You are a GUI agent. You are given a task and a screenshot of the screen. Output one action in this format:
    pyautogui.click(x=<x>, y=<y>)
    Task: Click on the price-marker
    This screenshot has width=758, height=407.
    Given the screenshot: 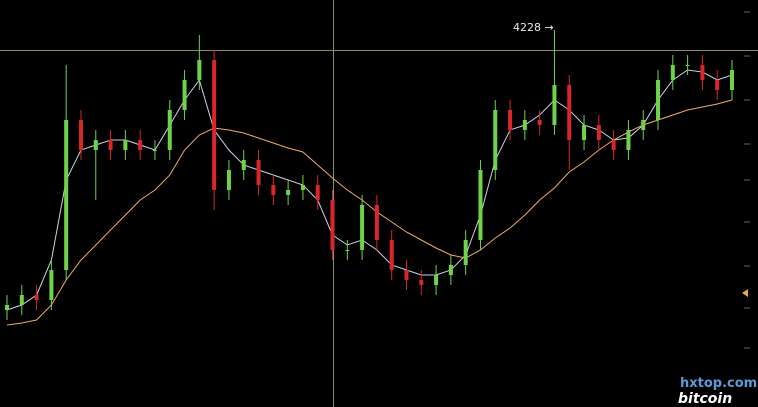 What is the action you would take?
    pyautogui.click(x=745, y=293)
    